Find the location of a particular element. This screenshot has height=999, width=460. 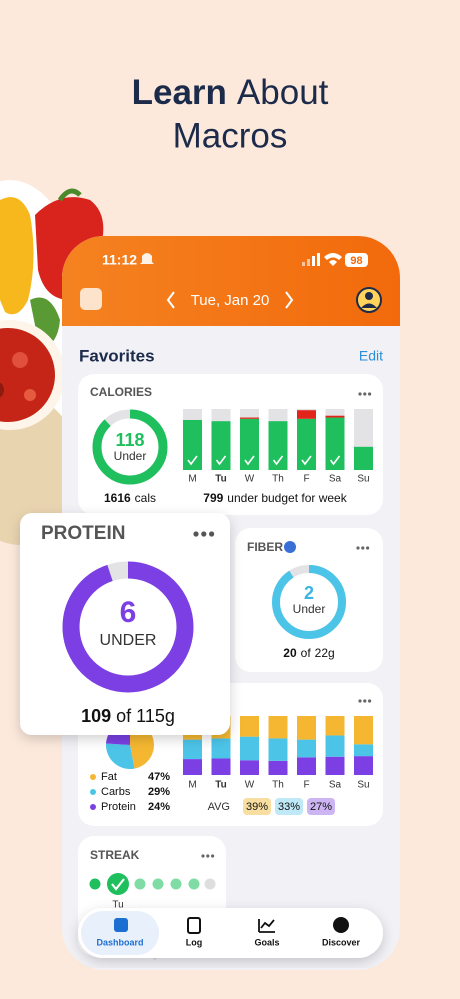

legend-name: Fat is located at coordinates (109, 777).